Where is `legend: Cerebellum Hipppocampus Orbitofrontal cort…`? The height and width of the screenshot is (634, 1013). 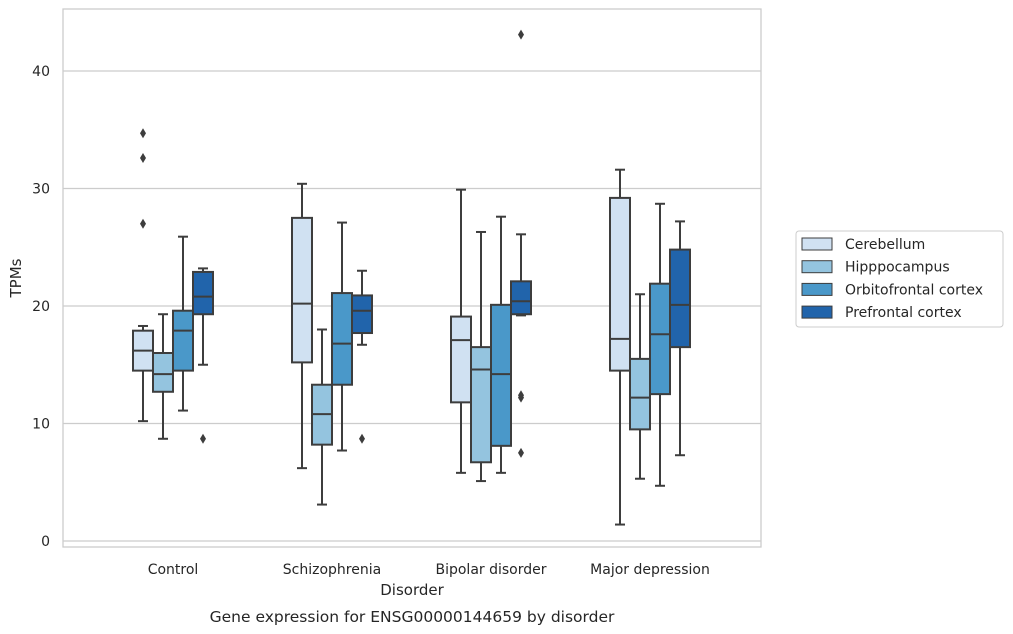 legend: Cerebellum Hipppocampus Orbitofrontal cort… is located at coordinates (899, 279).